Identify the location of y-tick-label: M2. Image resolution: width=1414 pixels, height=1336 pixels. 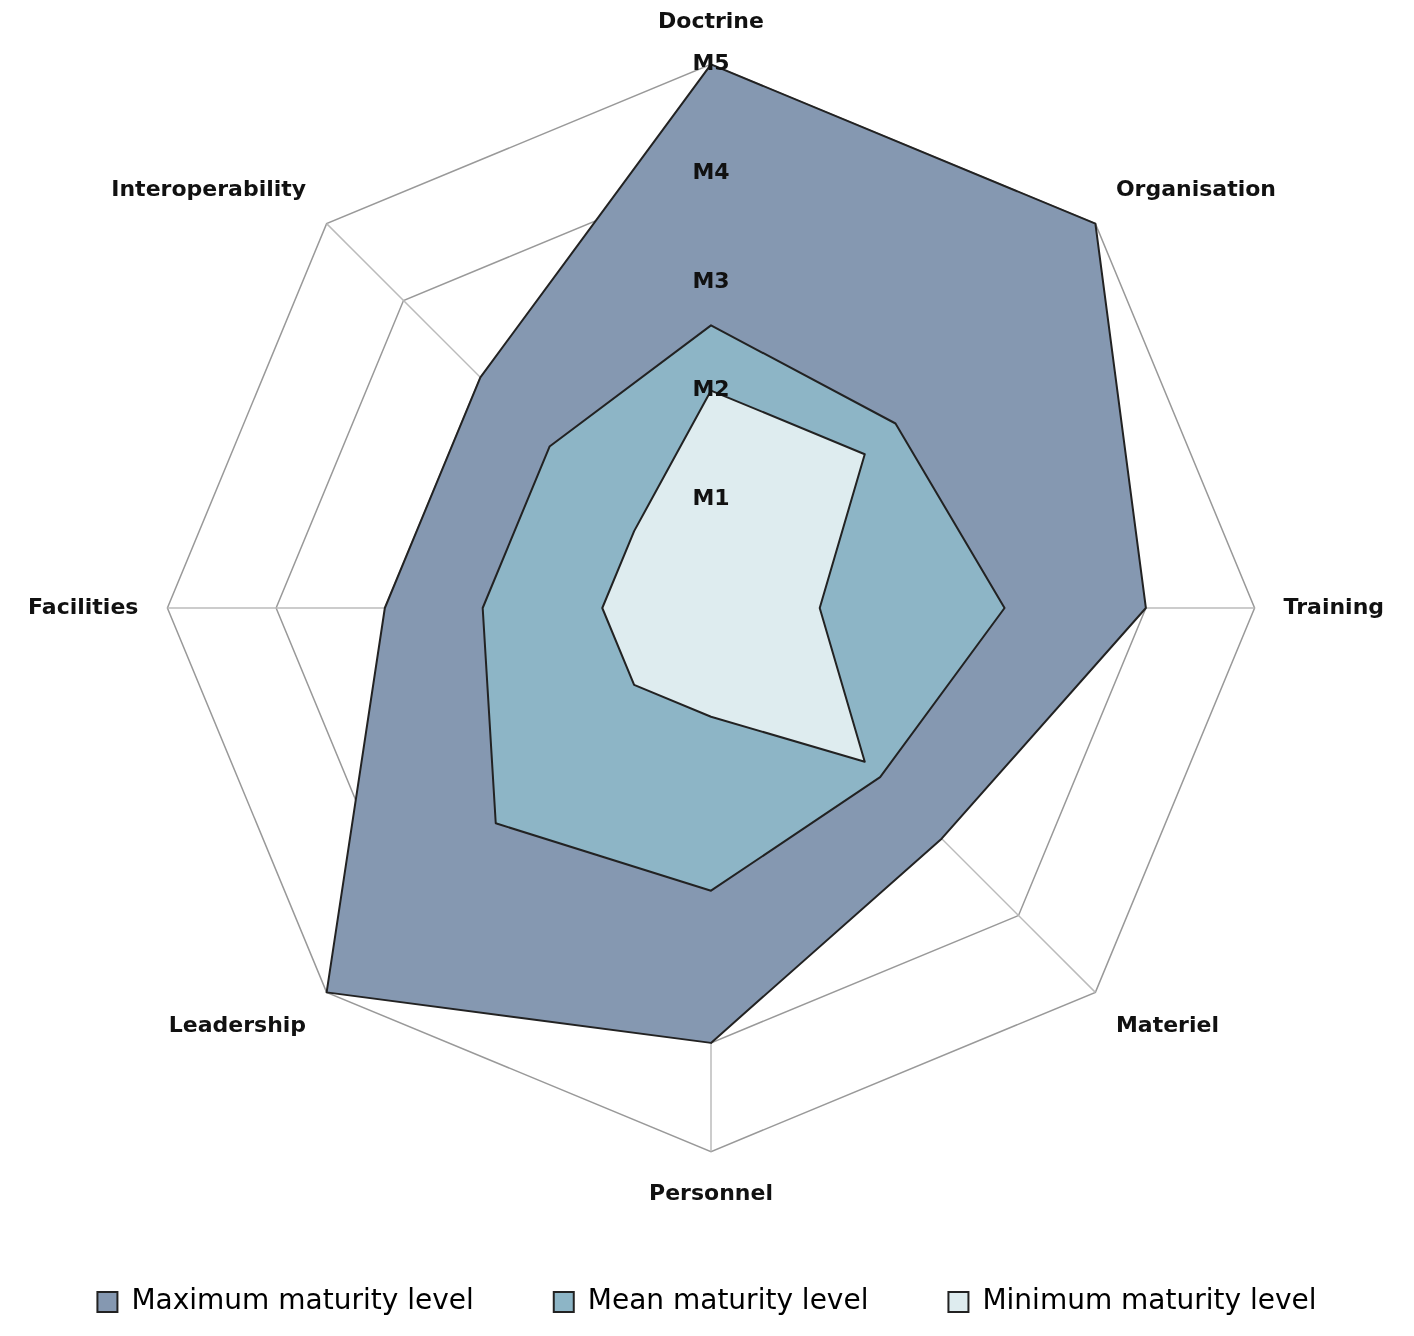
(711, 389).